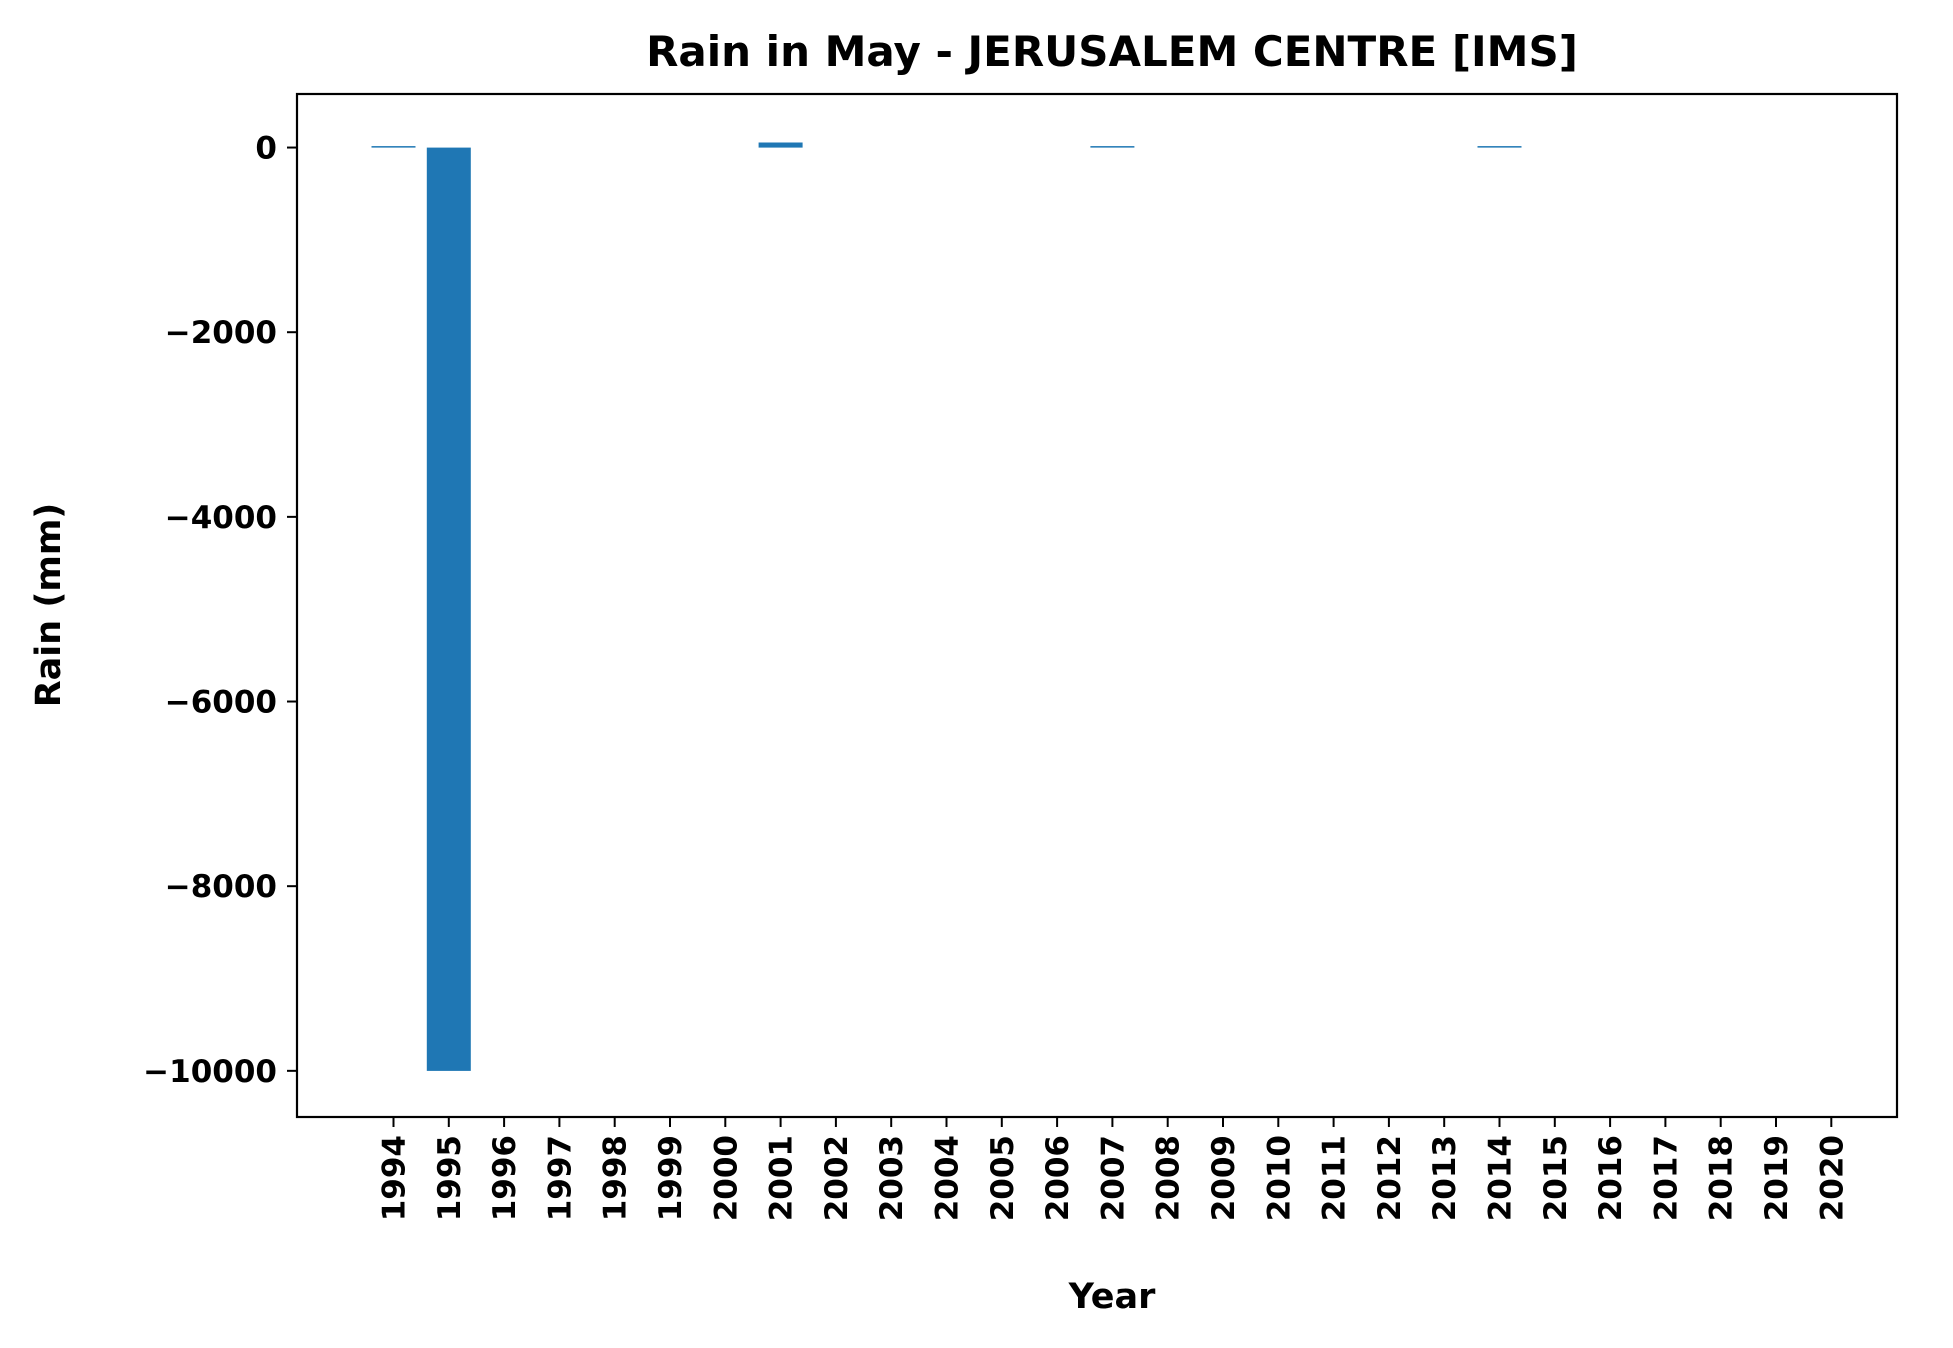  I want to click on x-tick-label: 2003, so click(892, 1178).